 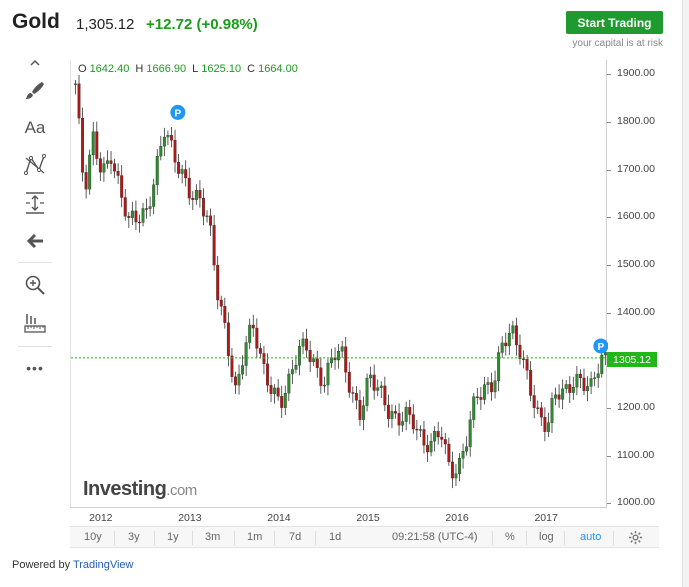 What do you see at coordinates (435, 537) in the screenshot?
I see `clock-timezone: 09:21:58 (UTC-4)` at bounding box center [435, 537].